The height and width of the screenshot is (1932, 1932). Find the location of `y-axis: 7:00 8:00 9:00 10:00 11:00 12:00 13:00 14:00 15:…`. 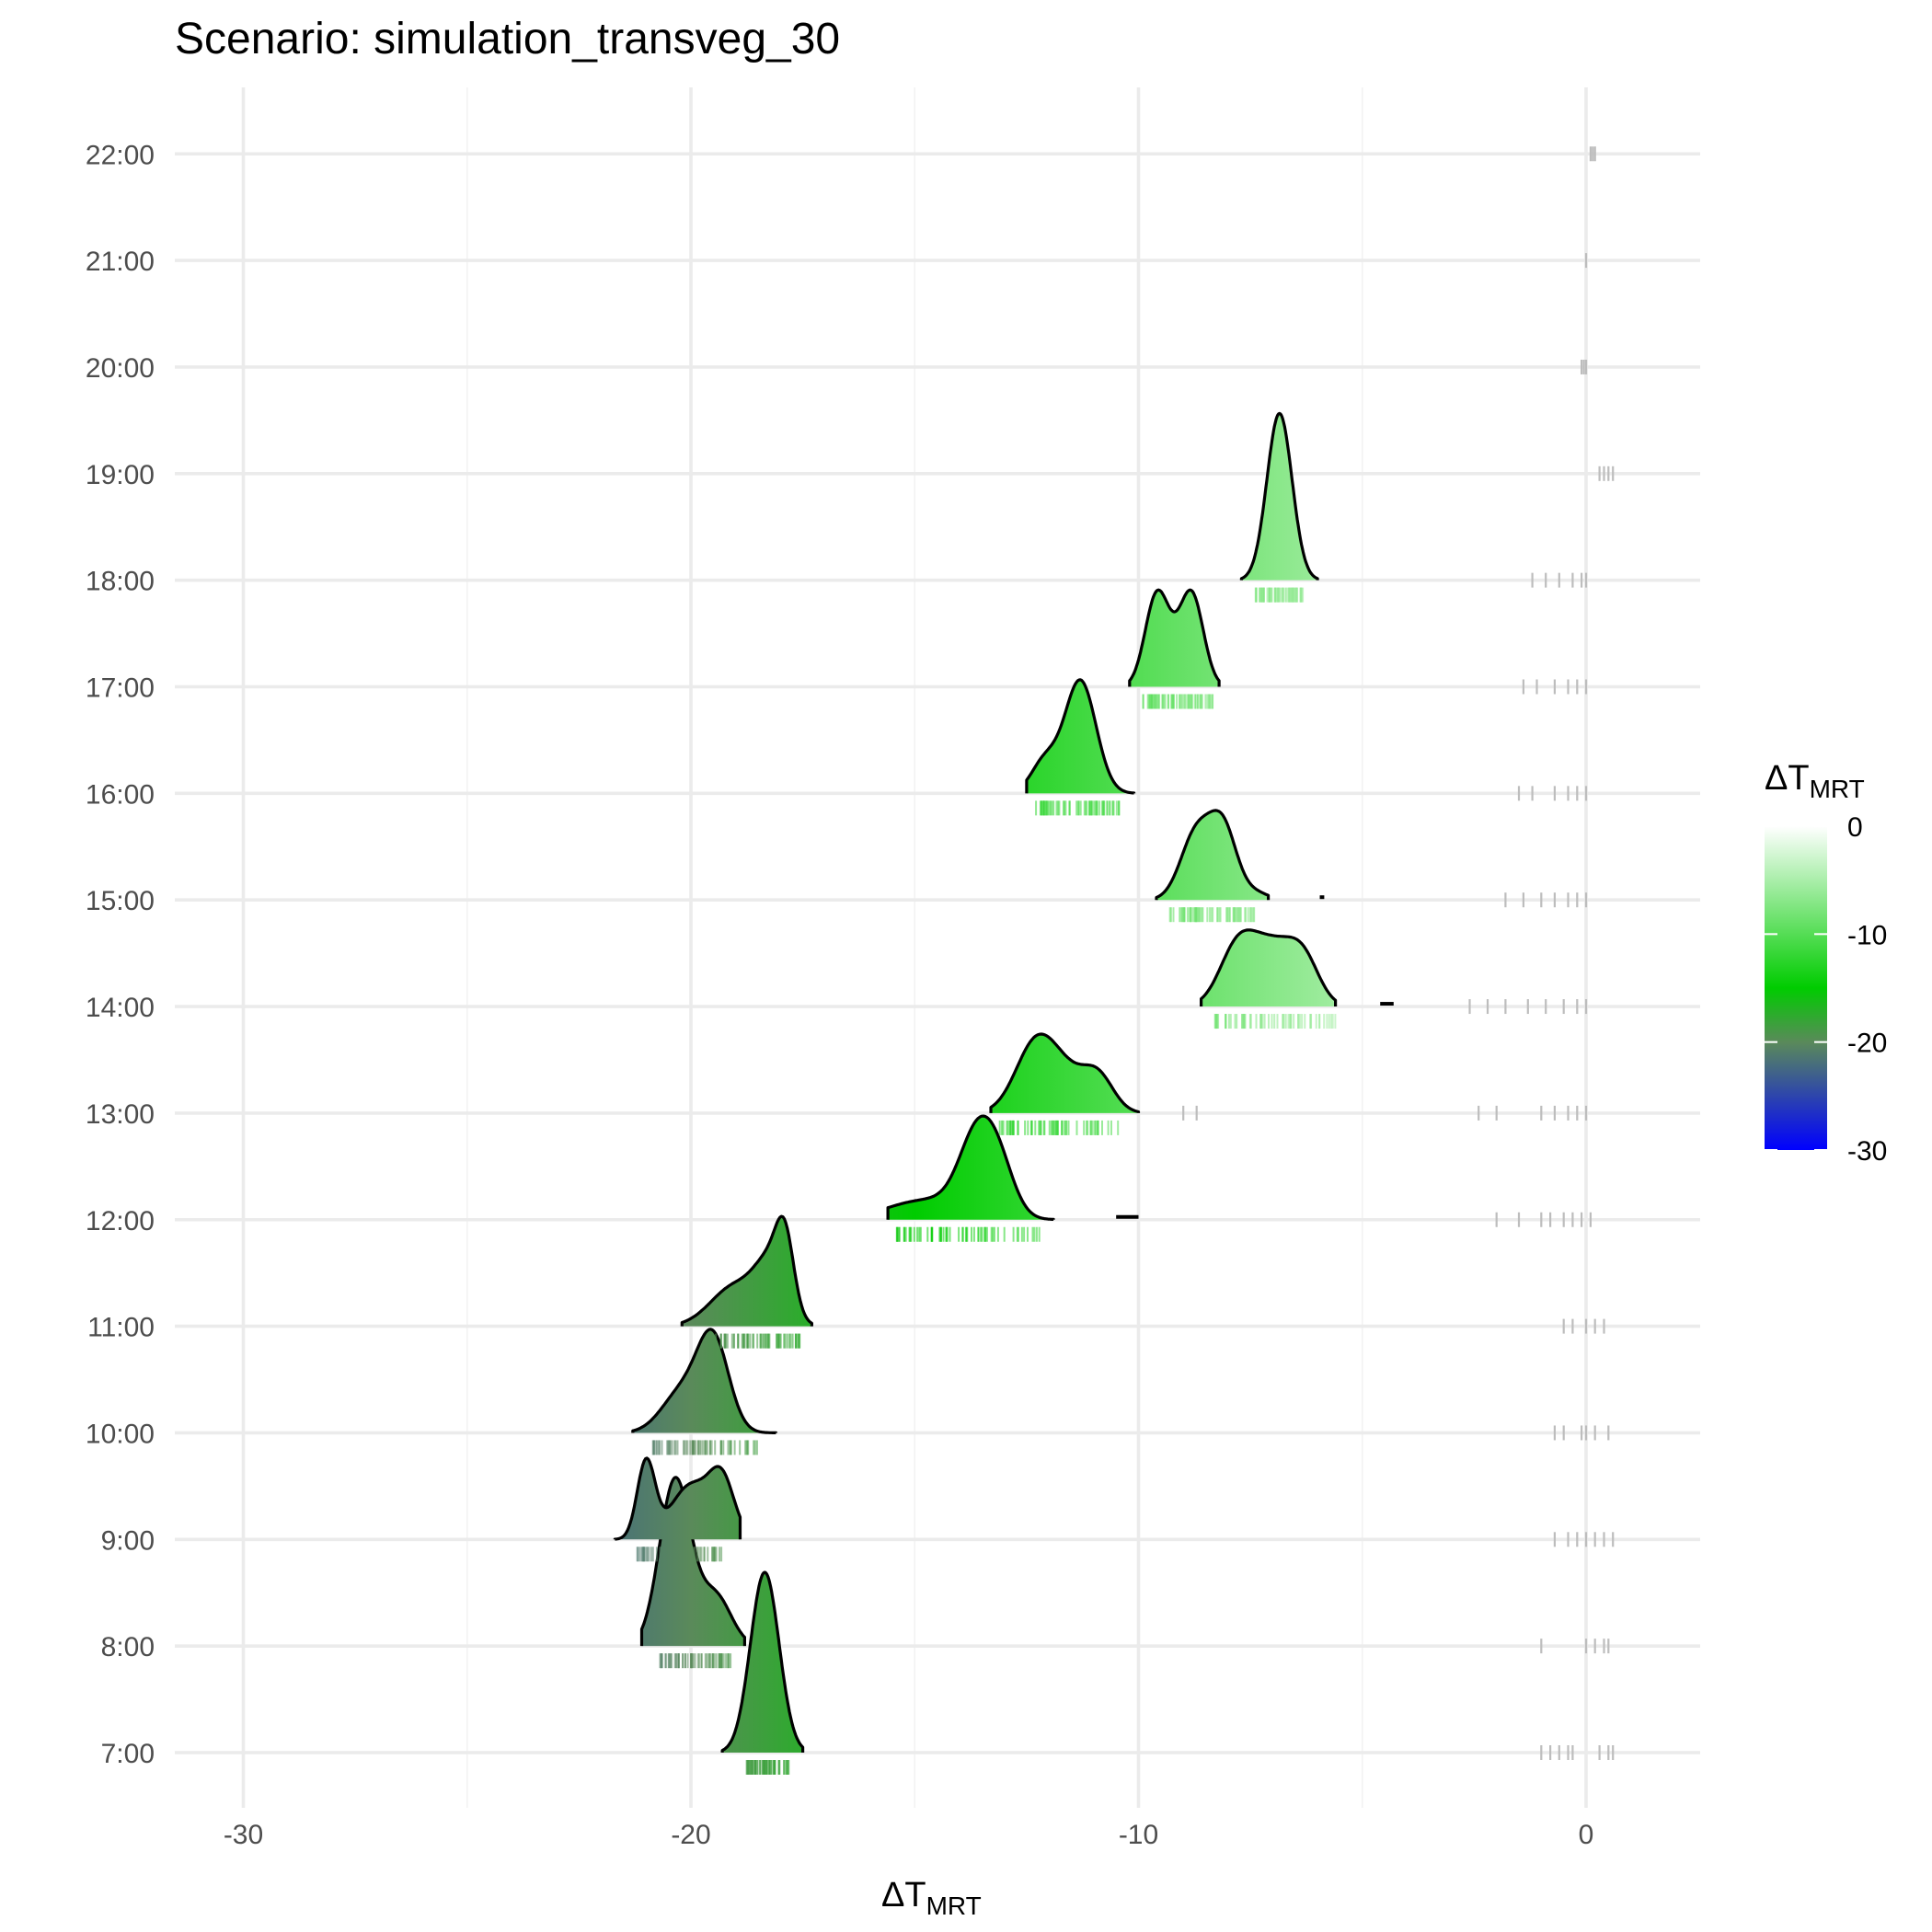

y-axis: 7:00 8:00 9:00 10:00 11:00 12:00 13:00 14:00 15:… is located at coordinates (120, 954).